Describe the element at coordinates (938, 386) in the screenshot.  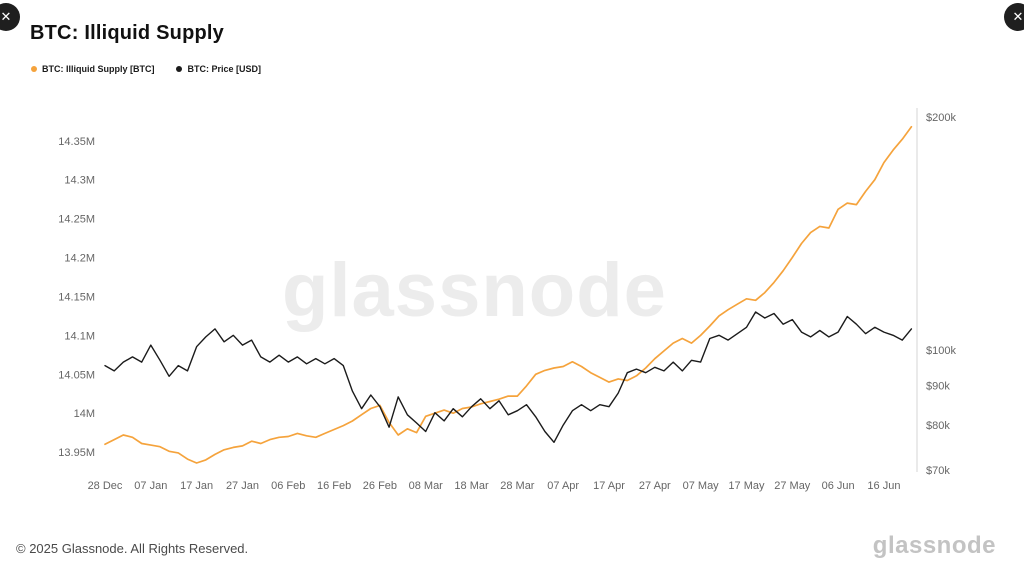
I see `right-axis-tick-label: $90k` at that location.